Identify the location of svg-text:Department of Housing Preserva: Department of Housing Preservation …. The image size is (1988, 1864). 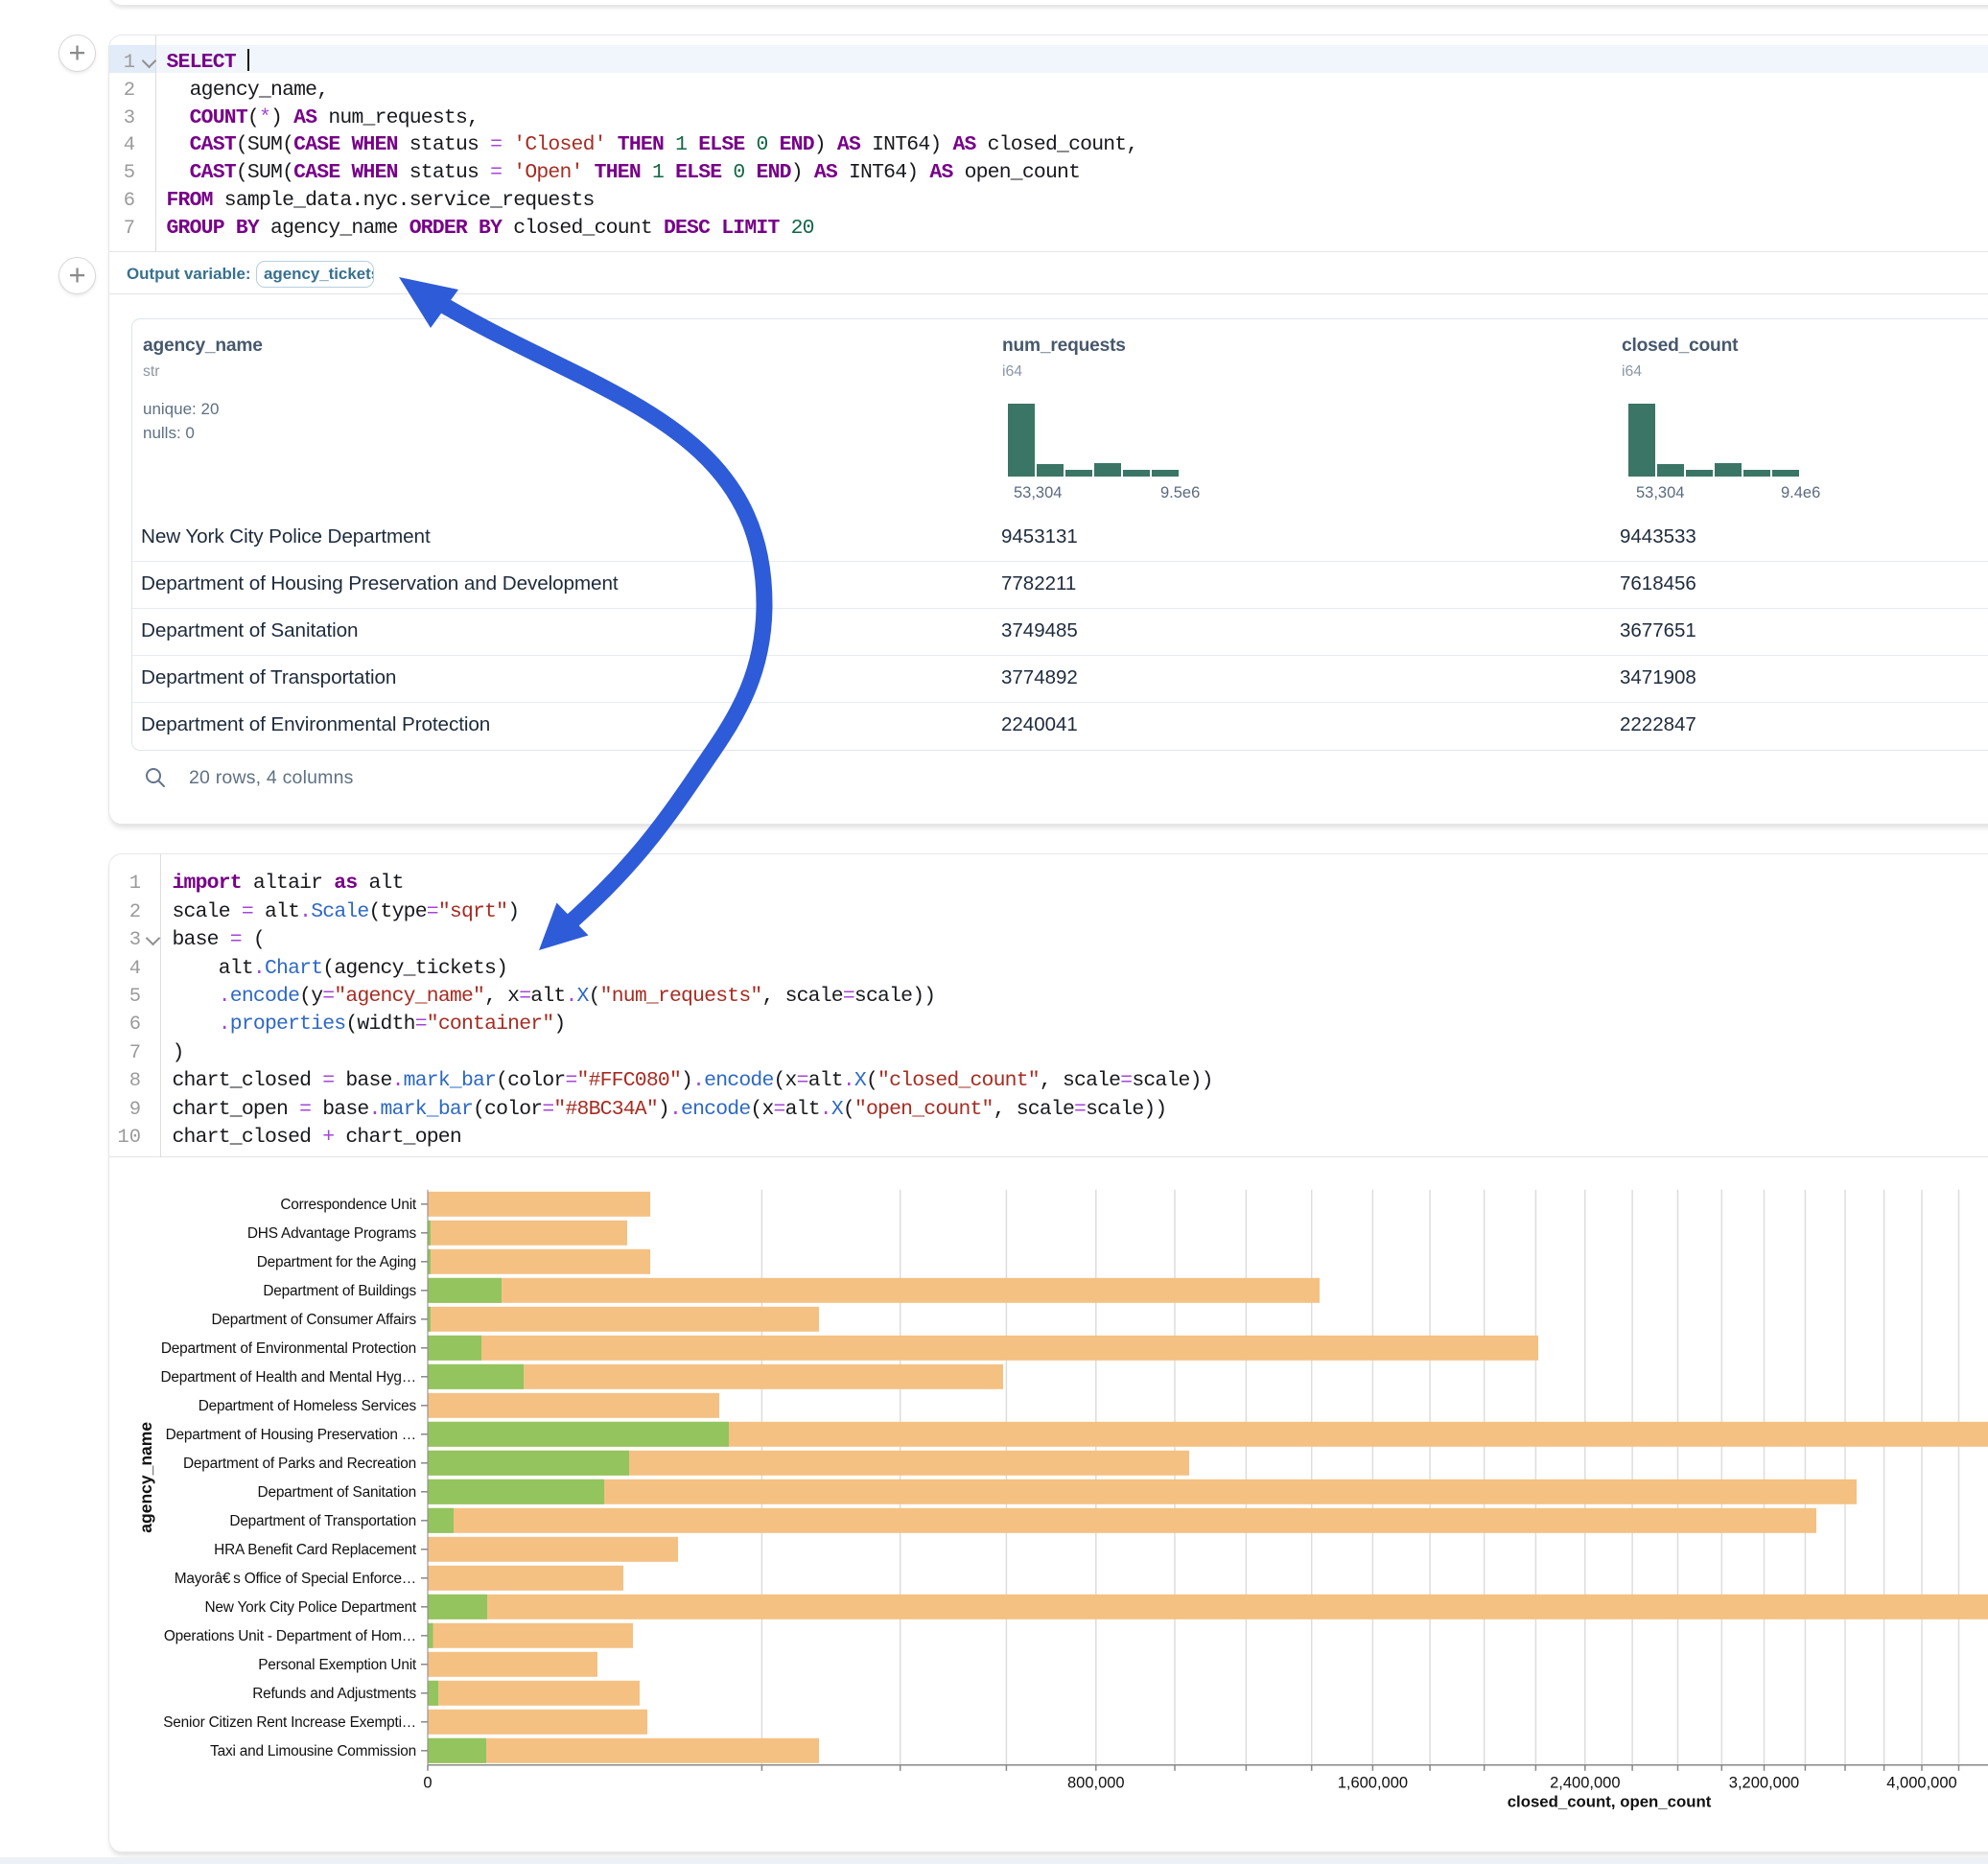
(291, 1435).